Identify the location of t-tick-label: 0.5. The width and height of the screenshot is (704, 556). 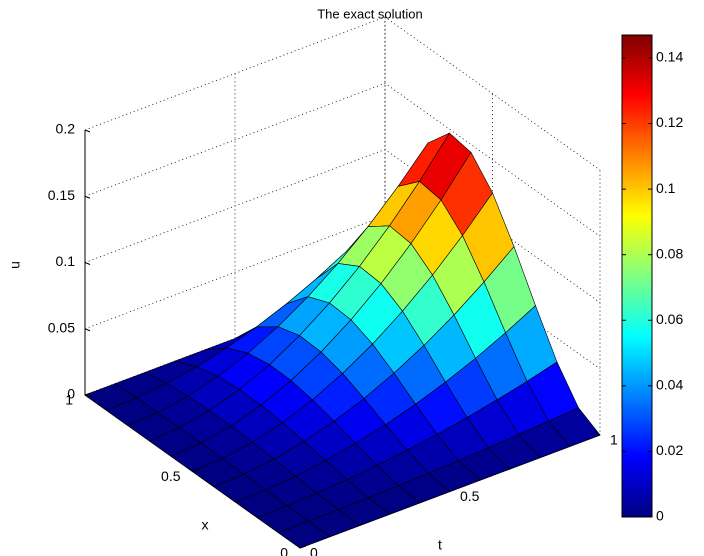
(470, 496).